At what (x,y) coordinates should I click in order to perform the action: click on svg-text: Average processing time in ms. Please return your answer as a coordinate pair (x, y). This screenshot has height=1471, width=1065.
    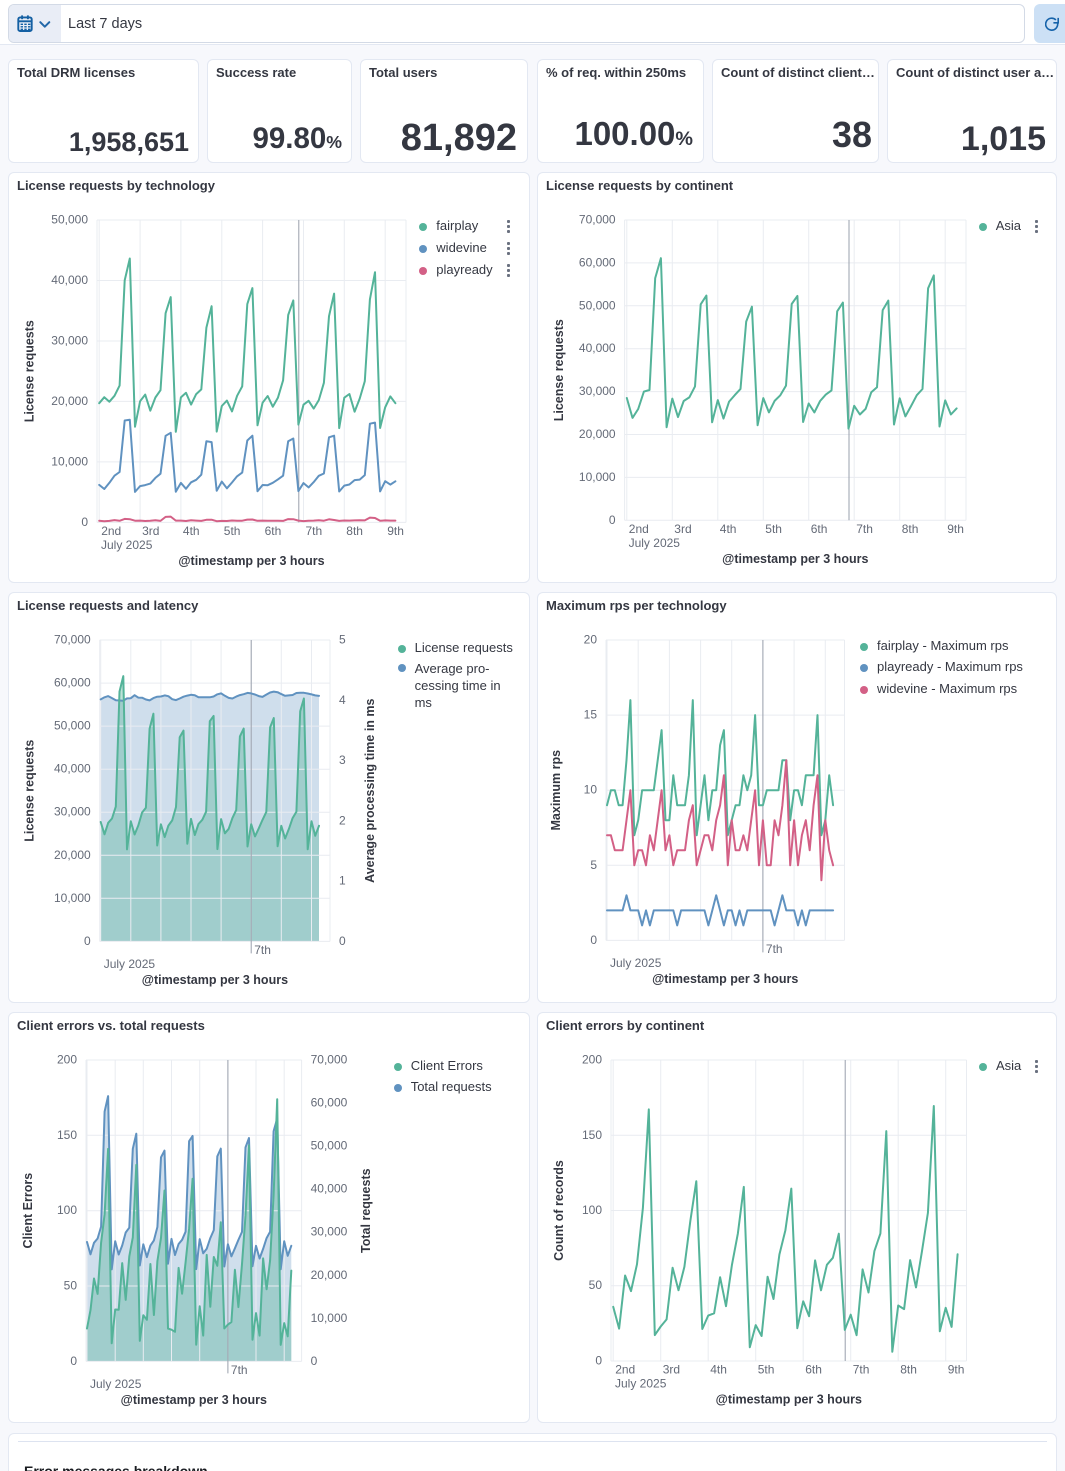
    Looking at the image, I should click on (370, 790).